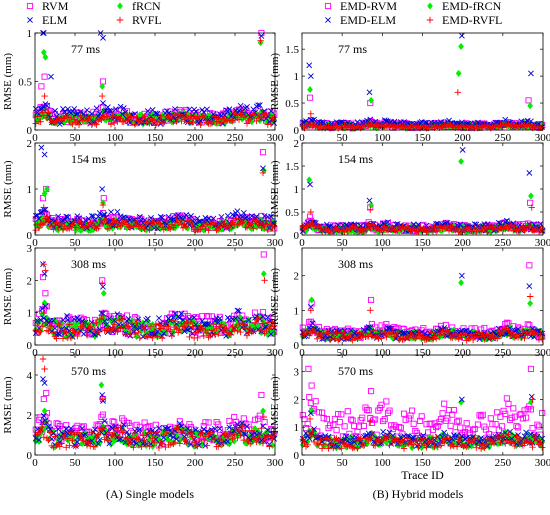  What do you see at coordinates (422, 243) in the screenshot?
I see `x-tick-label: 150` at bounding box center [422, 243].